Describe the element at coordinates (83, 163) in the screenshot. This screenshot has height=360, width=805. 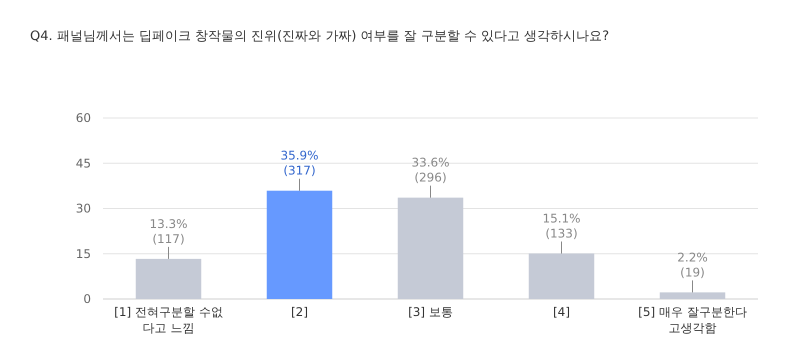
I see `y-tick-label: 45` at that location.